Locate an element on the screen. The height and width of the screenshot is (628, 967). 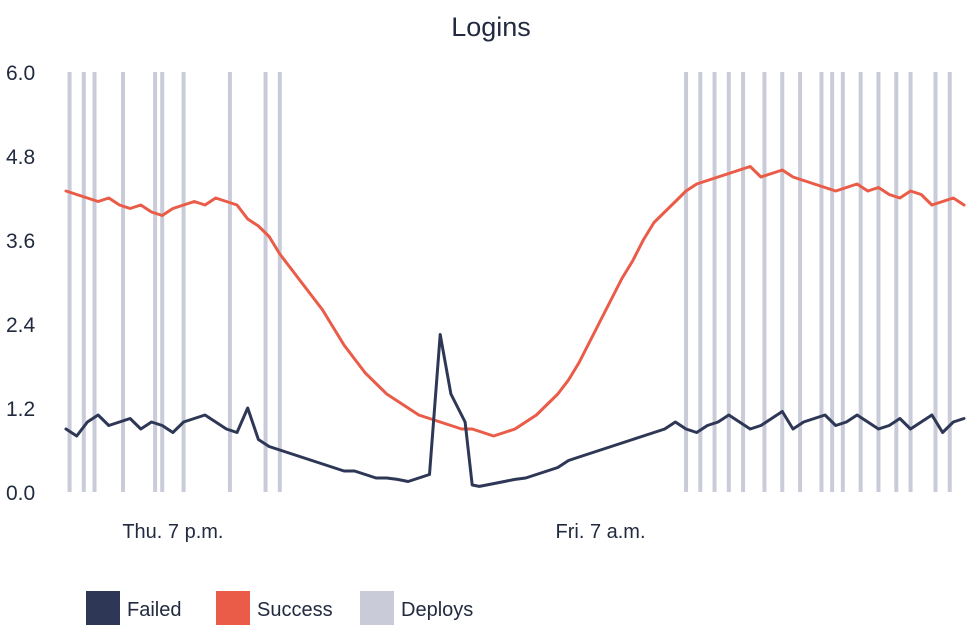
chart-title: Logins is located at coordinates (491, 27).